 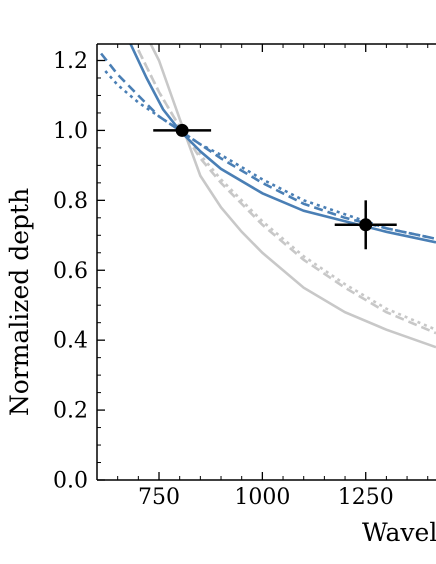 I want to click on x-tick-label-1250: 1250, so click(x=366, y=497).